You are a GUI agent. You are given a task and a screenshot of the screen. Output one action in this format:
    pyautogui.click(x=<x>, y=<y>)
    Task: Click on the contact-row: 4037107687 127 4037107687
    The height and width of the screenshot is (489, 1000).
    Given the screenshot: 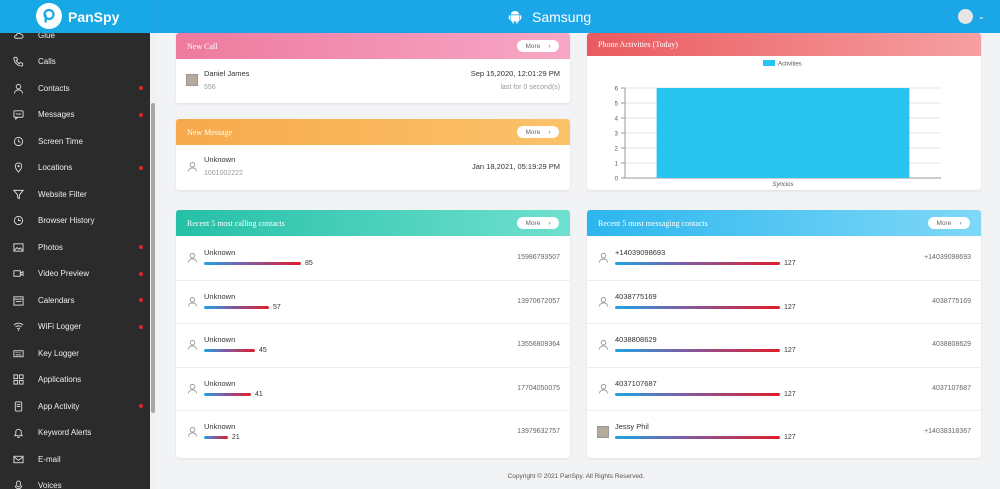 What is the action you would take?
    pyautogui.click(x=784, y=388)
    